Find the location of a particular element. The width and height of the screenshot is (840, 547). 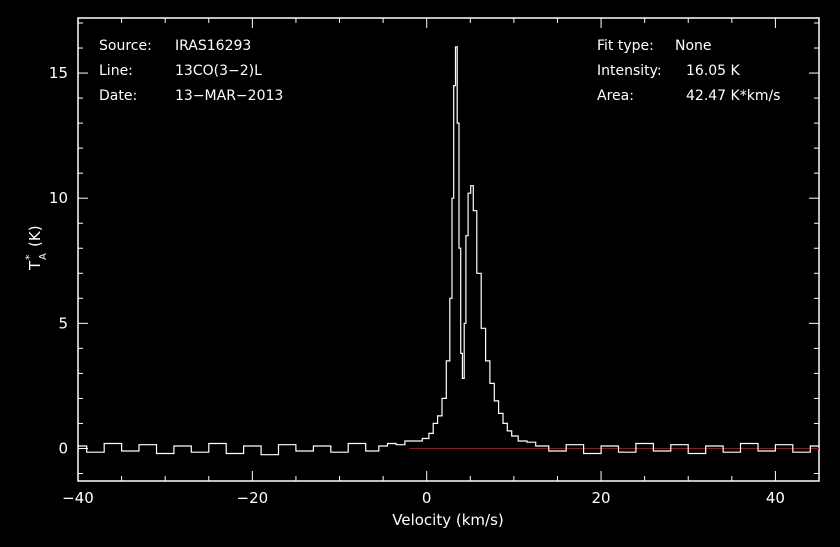

y-axis-title: T * A (K) is located at coordinates (36, 248).